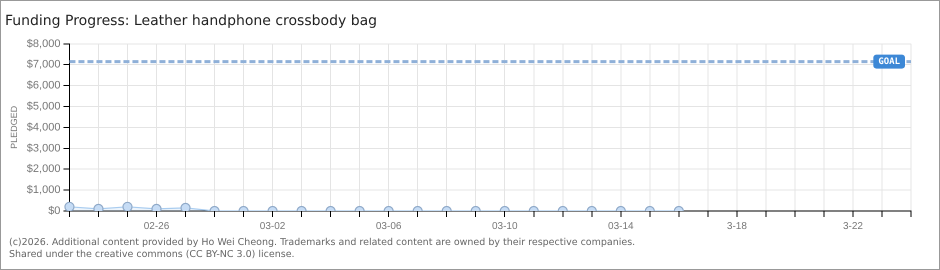 The width and height of the screenshot is (940, 270). I want to click on text: (c)2026. Additional content provided by Ho Wei Cheong. Trademarks and related content are owned by their respective companies., so click(322, 243).